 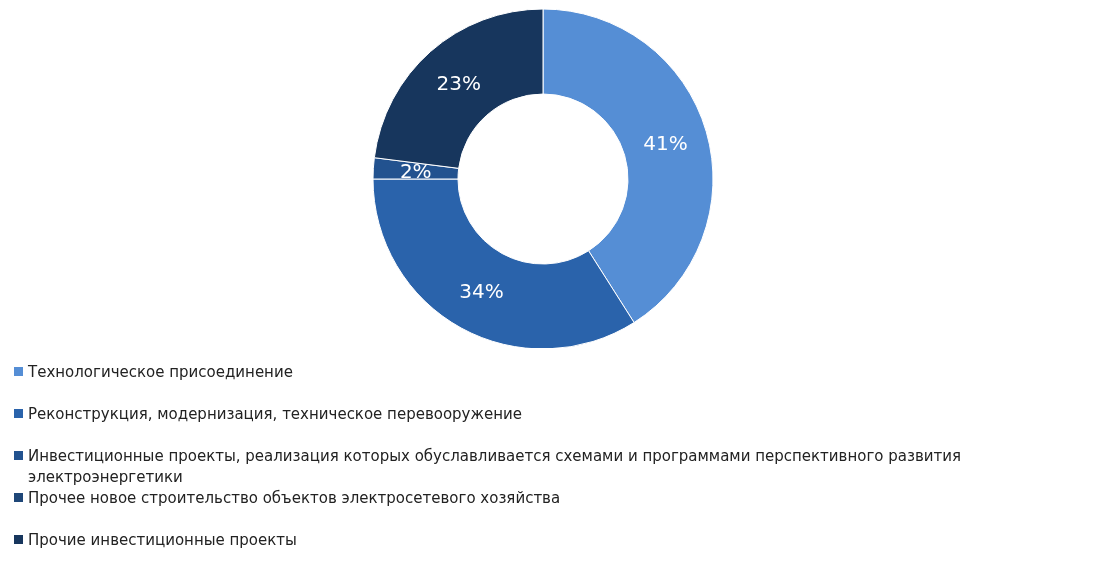 I want to click on data-label: 34%, so click(x=481, y=290).